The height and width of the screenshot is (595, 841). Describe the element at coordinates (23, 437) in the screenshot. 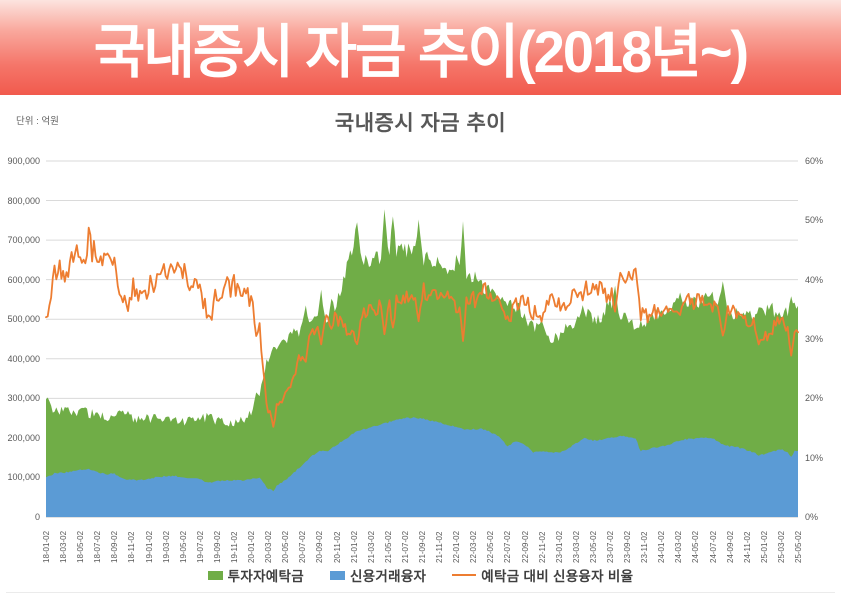

I see `y-left-tick-label: 200,000` at that location.